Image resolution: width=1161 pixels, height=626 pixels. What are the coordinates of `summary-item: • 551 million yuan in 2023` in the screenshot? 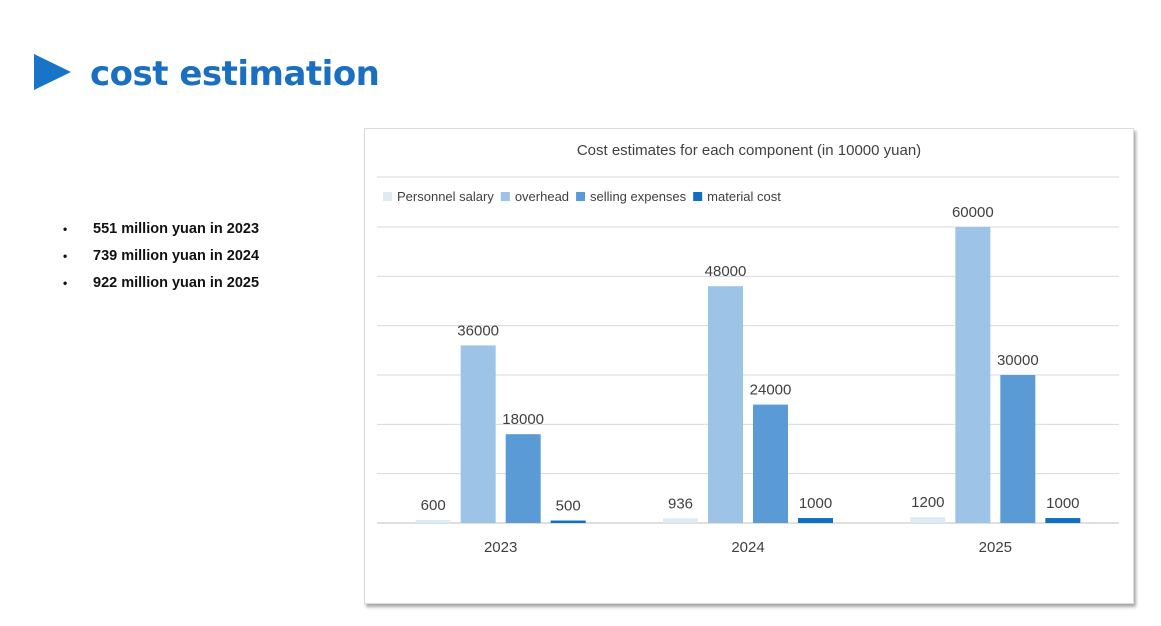 It's located at (160, 229).